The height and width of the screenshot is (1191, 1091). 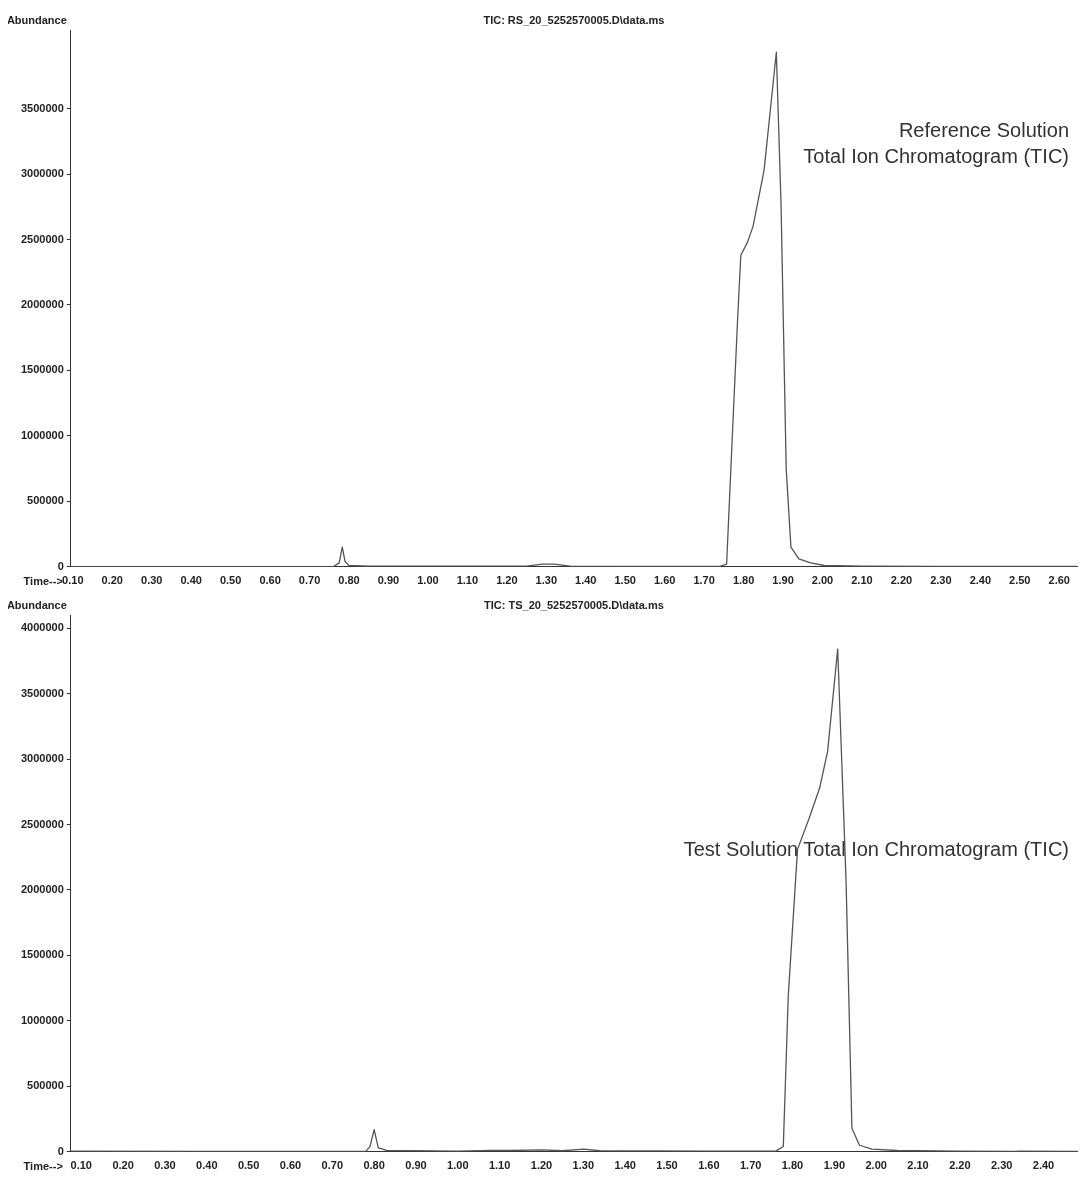 I want to click on annotation: Reference Solution Total Ion Chromatogram (TIC), so click(x=936, y=142).